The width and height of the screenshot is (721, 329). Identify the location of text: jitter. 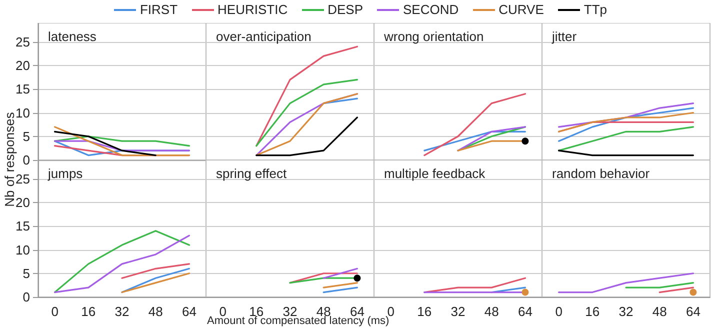
(564, 36).